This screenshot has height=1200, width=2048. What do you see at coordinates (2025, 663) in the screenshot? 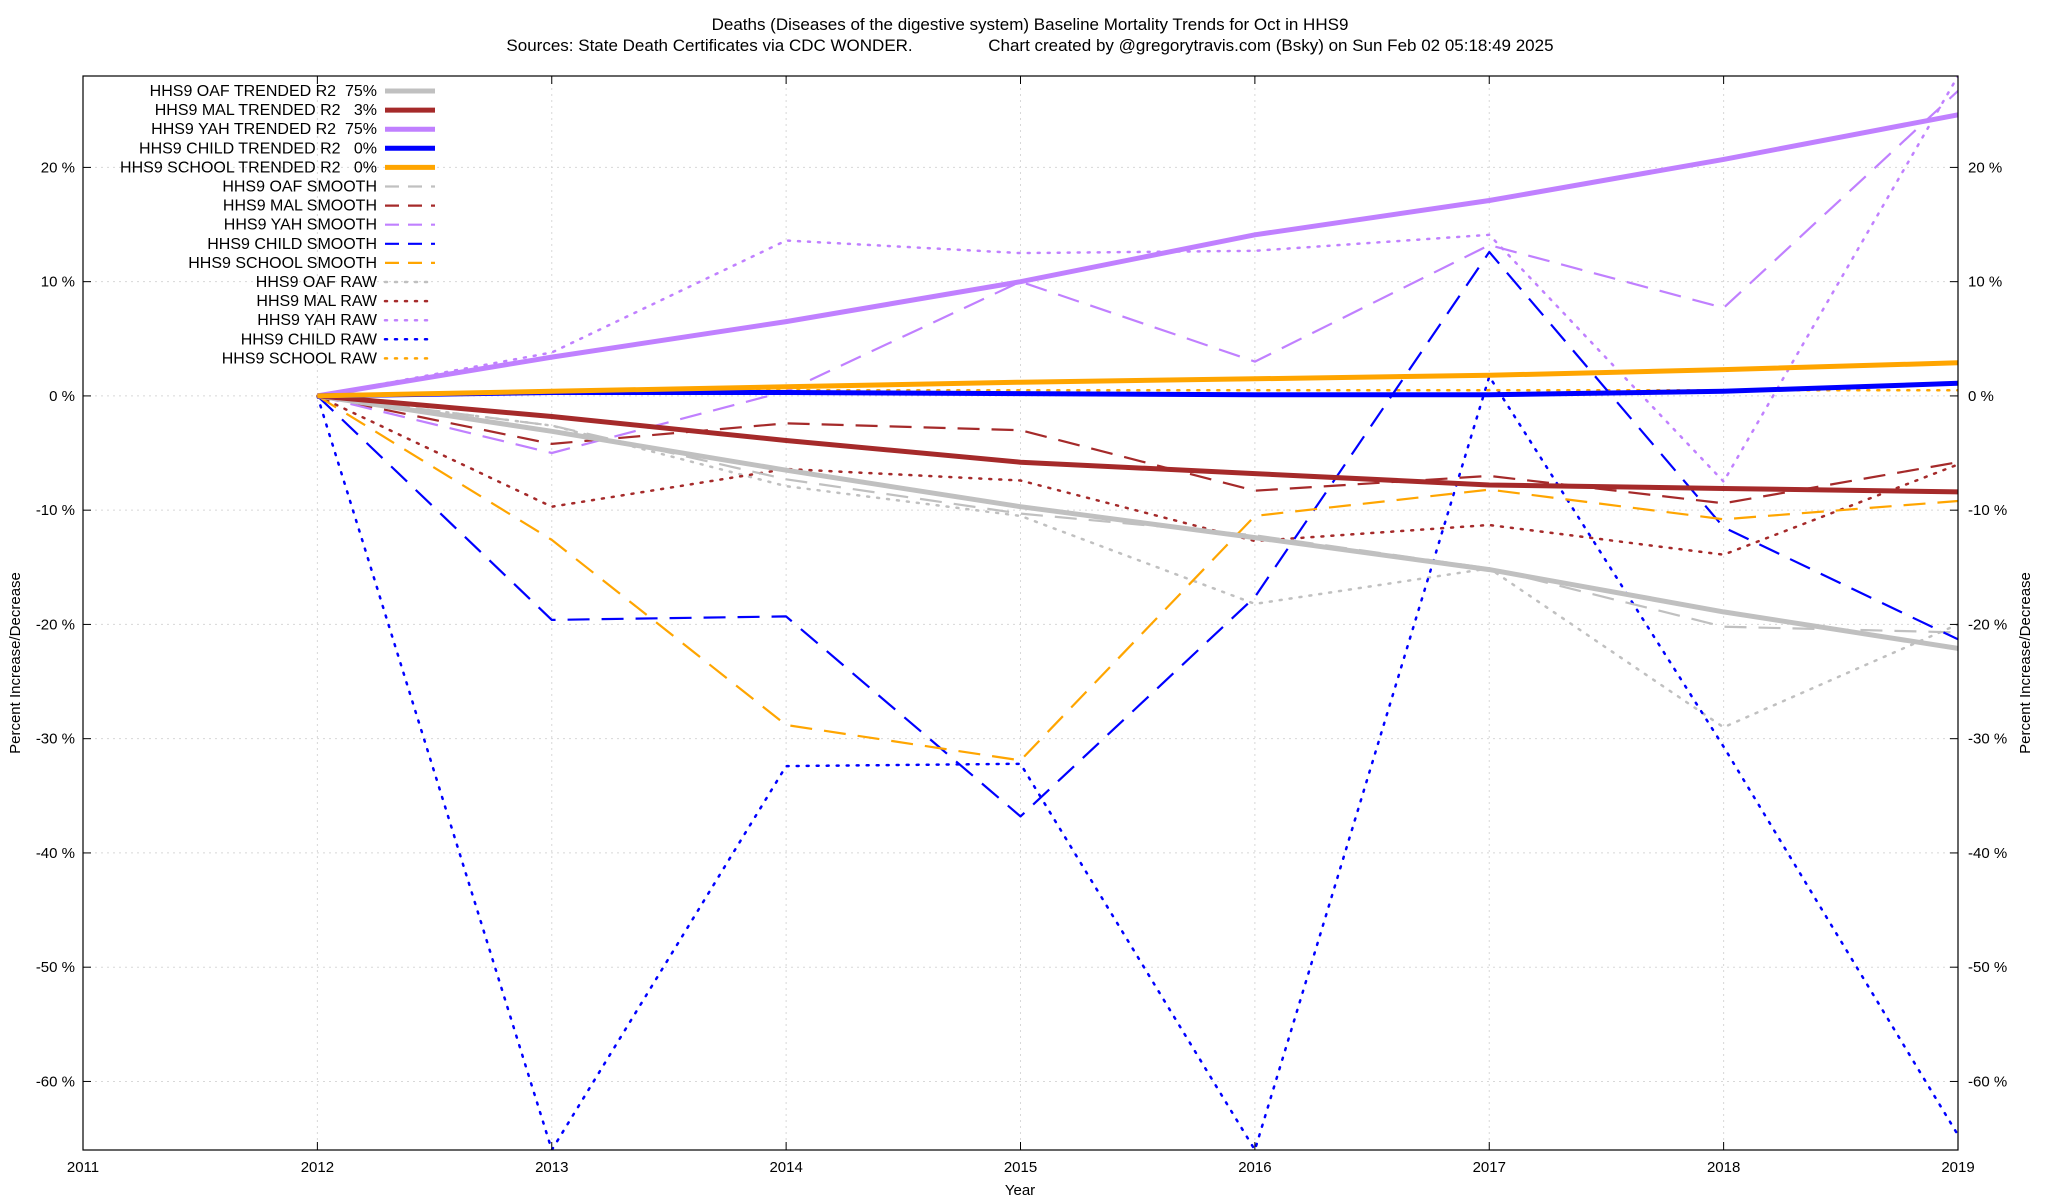
I see `y2-axis-label: Percent Increase/Decrease` at bounding box center [2025, 663].